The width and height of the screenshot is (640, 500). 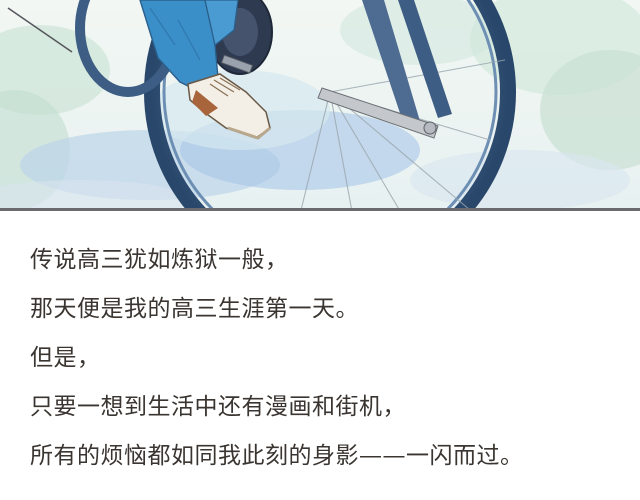 I want to click on narration-line: 只要一想到生活中还有漫画和街机，, so click(x=218, y=407).